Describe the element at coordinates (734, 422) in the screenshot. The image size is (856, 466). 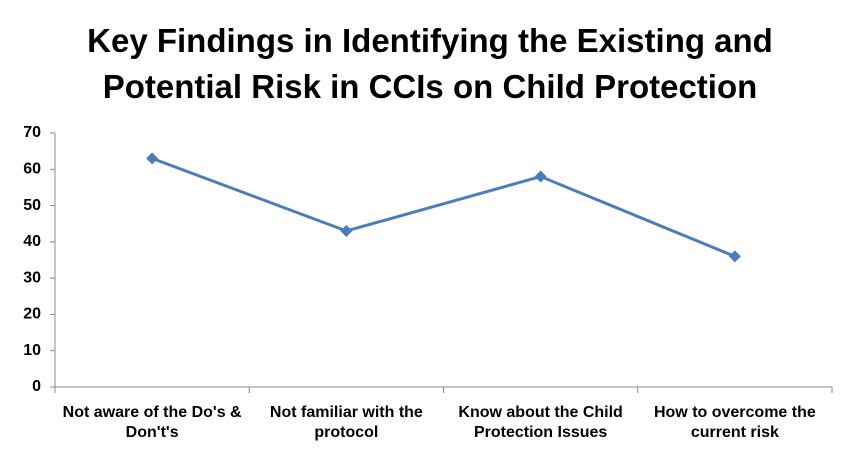
I see `x-tick-label: How to overcome the current risk` at that location.